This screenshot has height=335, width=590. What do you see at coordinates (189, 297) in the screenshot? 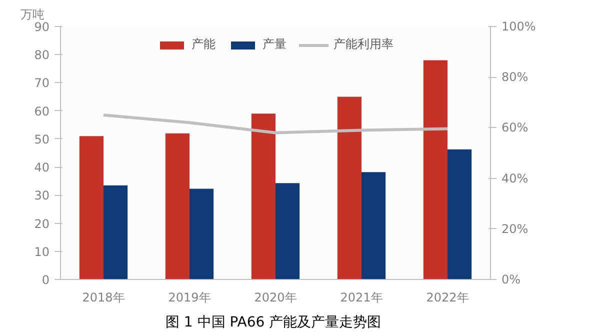
I see `x-tick-label: 2019年` at bounding box center [189, 297].